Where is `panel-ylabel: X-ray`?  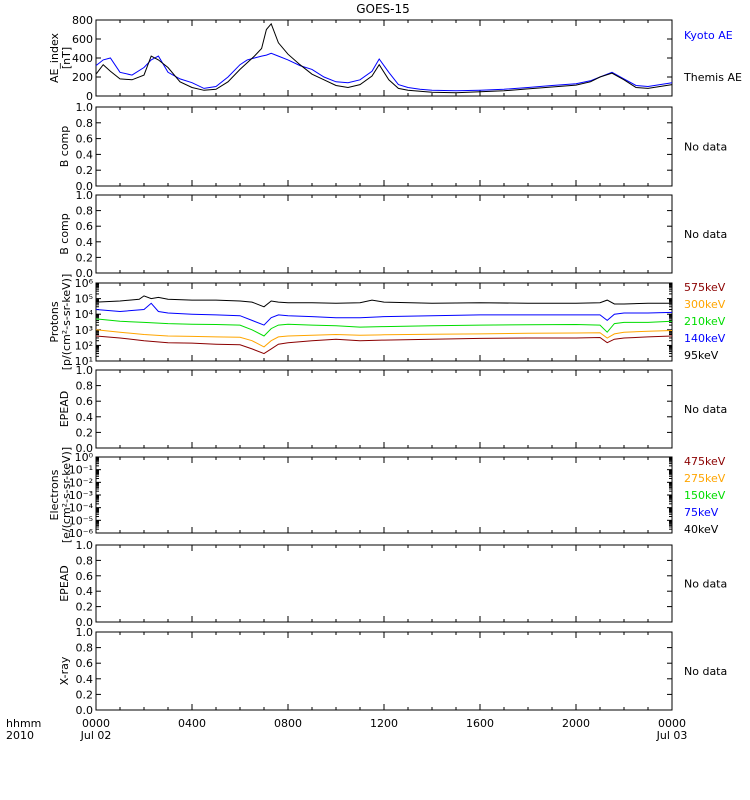 panel-ylabel: X-ray is located at coordinates (64, 670).